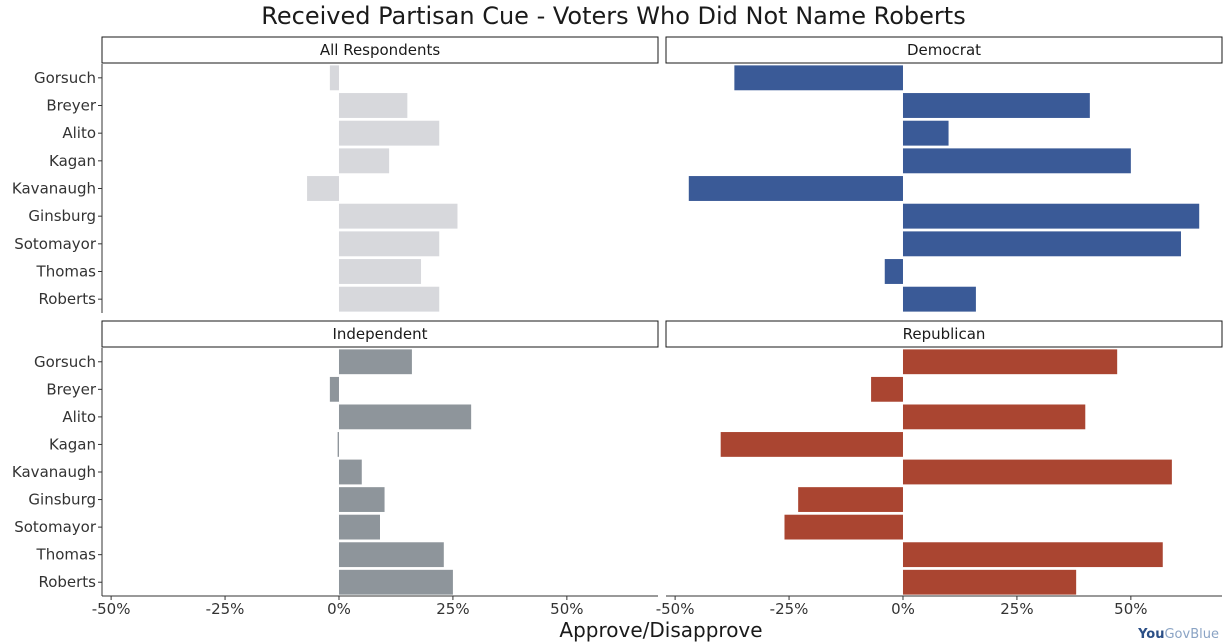 The width and height of the screenshot is (1227, 644). I want to click on panel-strip-independent, so click(380, 334).